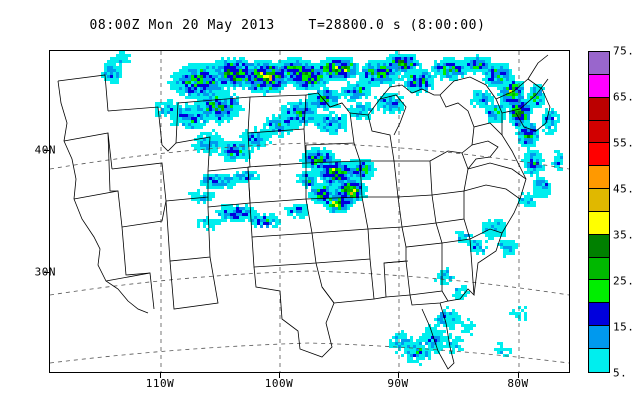 This screenshot has width=640, height=400. What do you see at coordinates (620, 373) in the screenshot?
I see `colorbar-label-5: 5.` at bounding box center [620, 373].